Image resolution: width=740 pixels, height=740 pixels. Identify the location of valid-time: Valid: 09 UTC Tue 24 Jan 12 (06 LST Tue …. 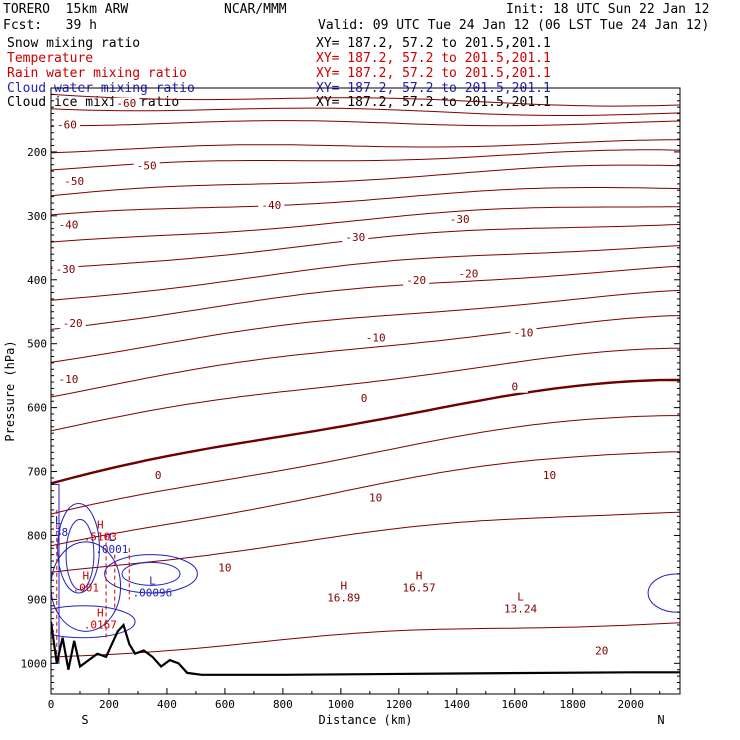
(514, 25).